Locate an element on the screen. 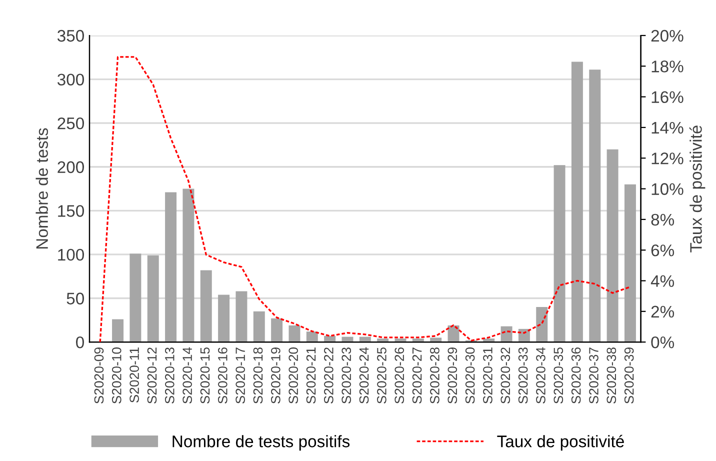 This screenshot has height=461, width=716. legend-label: Taux de positivité is located at coordinates (560, 442).